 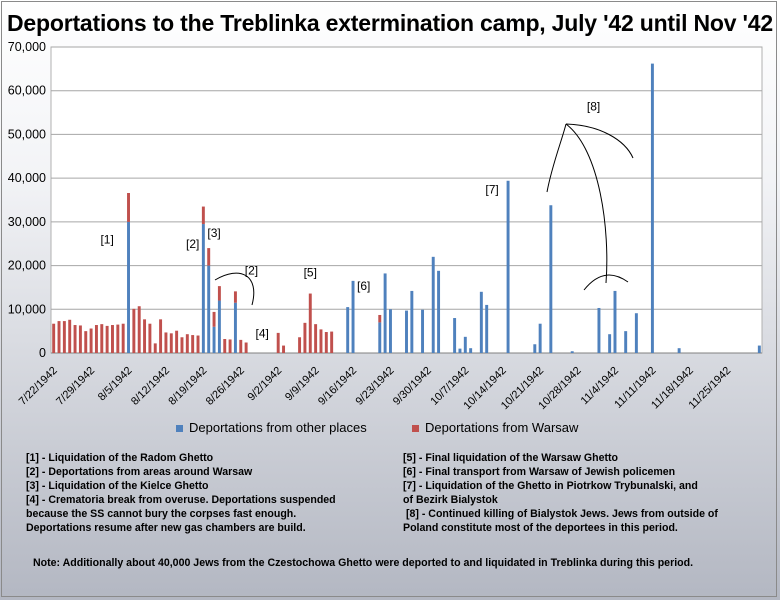 What do you see at coordinates (115, 384) in the screenshot?
I see `x-tick-label: 8/5/1942` at bounding box center [115, 384].